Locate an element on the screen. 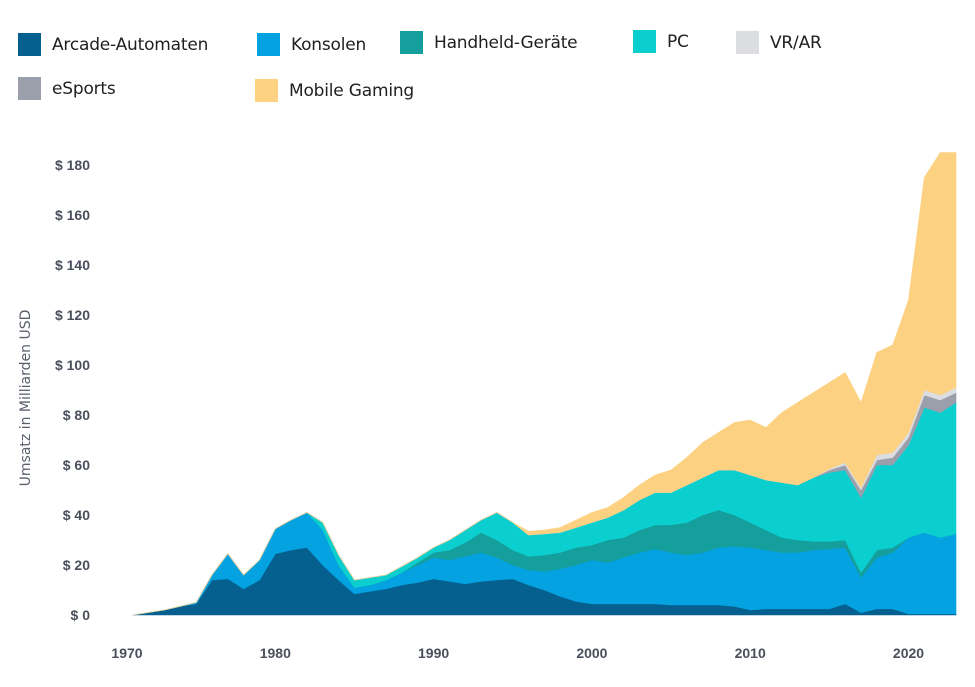 This screenshot has height=687, width=975. y-tick-label: $ 160 is located at coordinates (72, 215).